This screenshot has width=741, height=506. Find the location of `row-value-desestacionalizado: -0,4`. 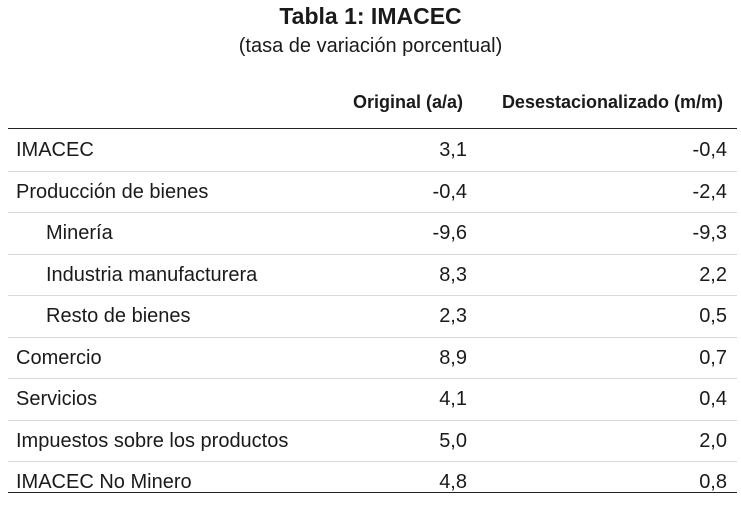

row-value-desestacionalizado: -0,4 is located at coordinates (709, 150).